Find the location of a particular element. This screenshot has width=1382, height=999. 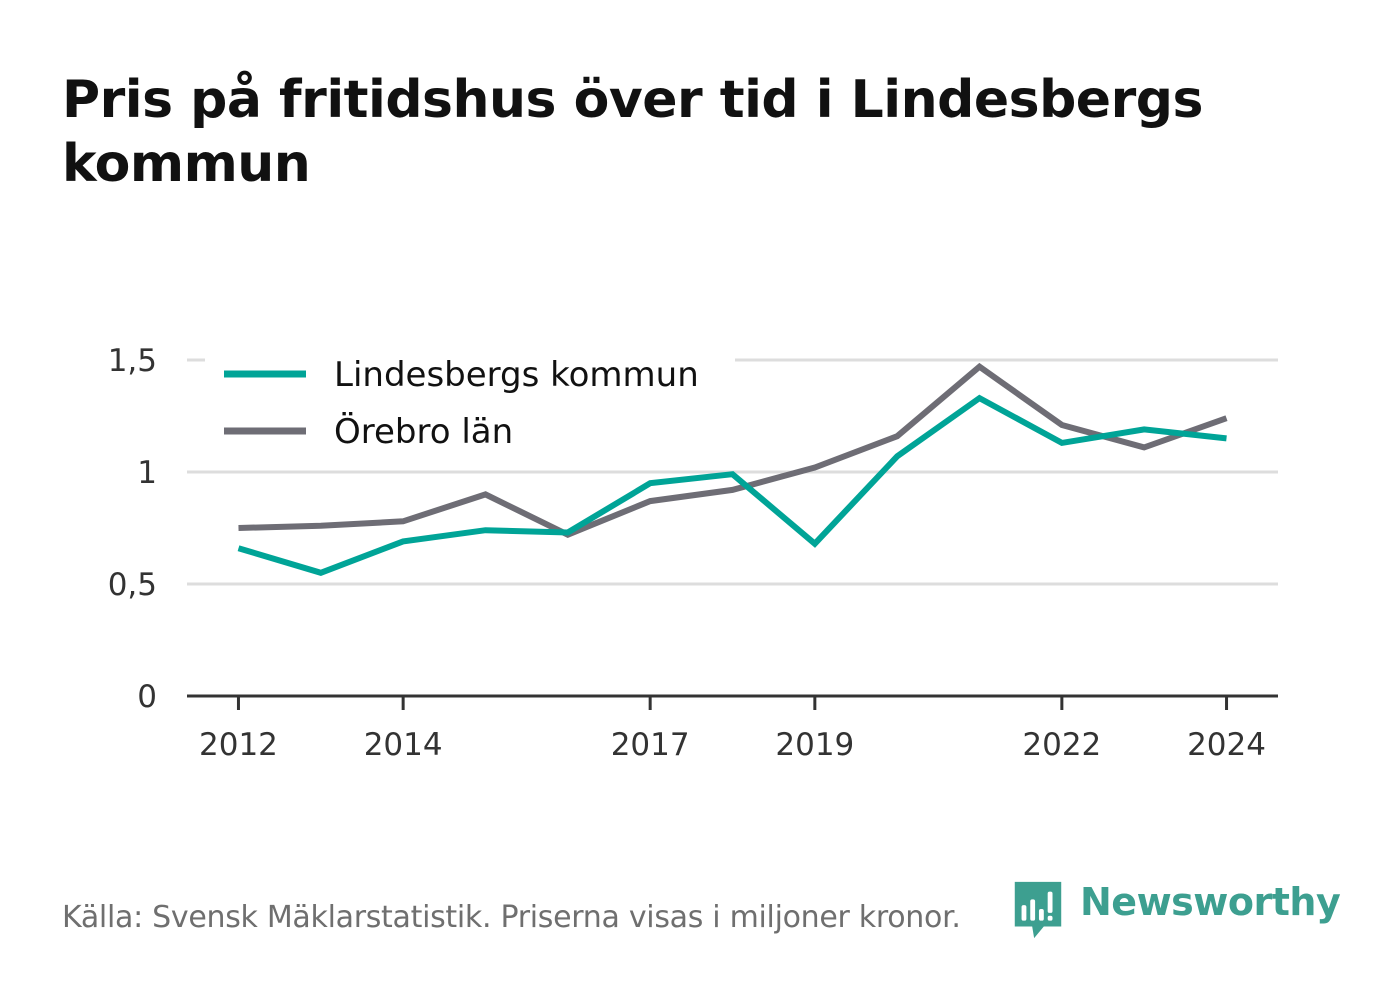

y-tick-label: 1,5 is located at coordinates (132, 361).